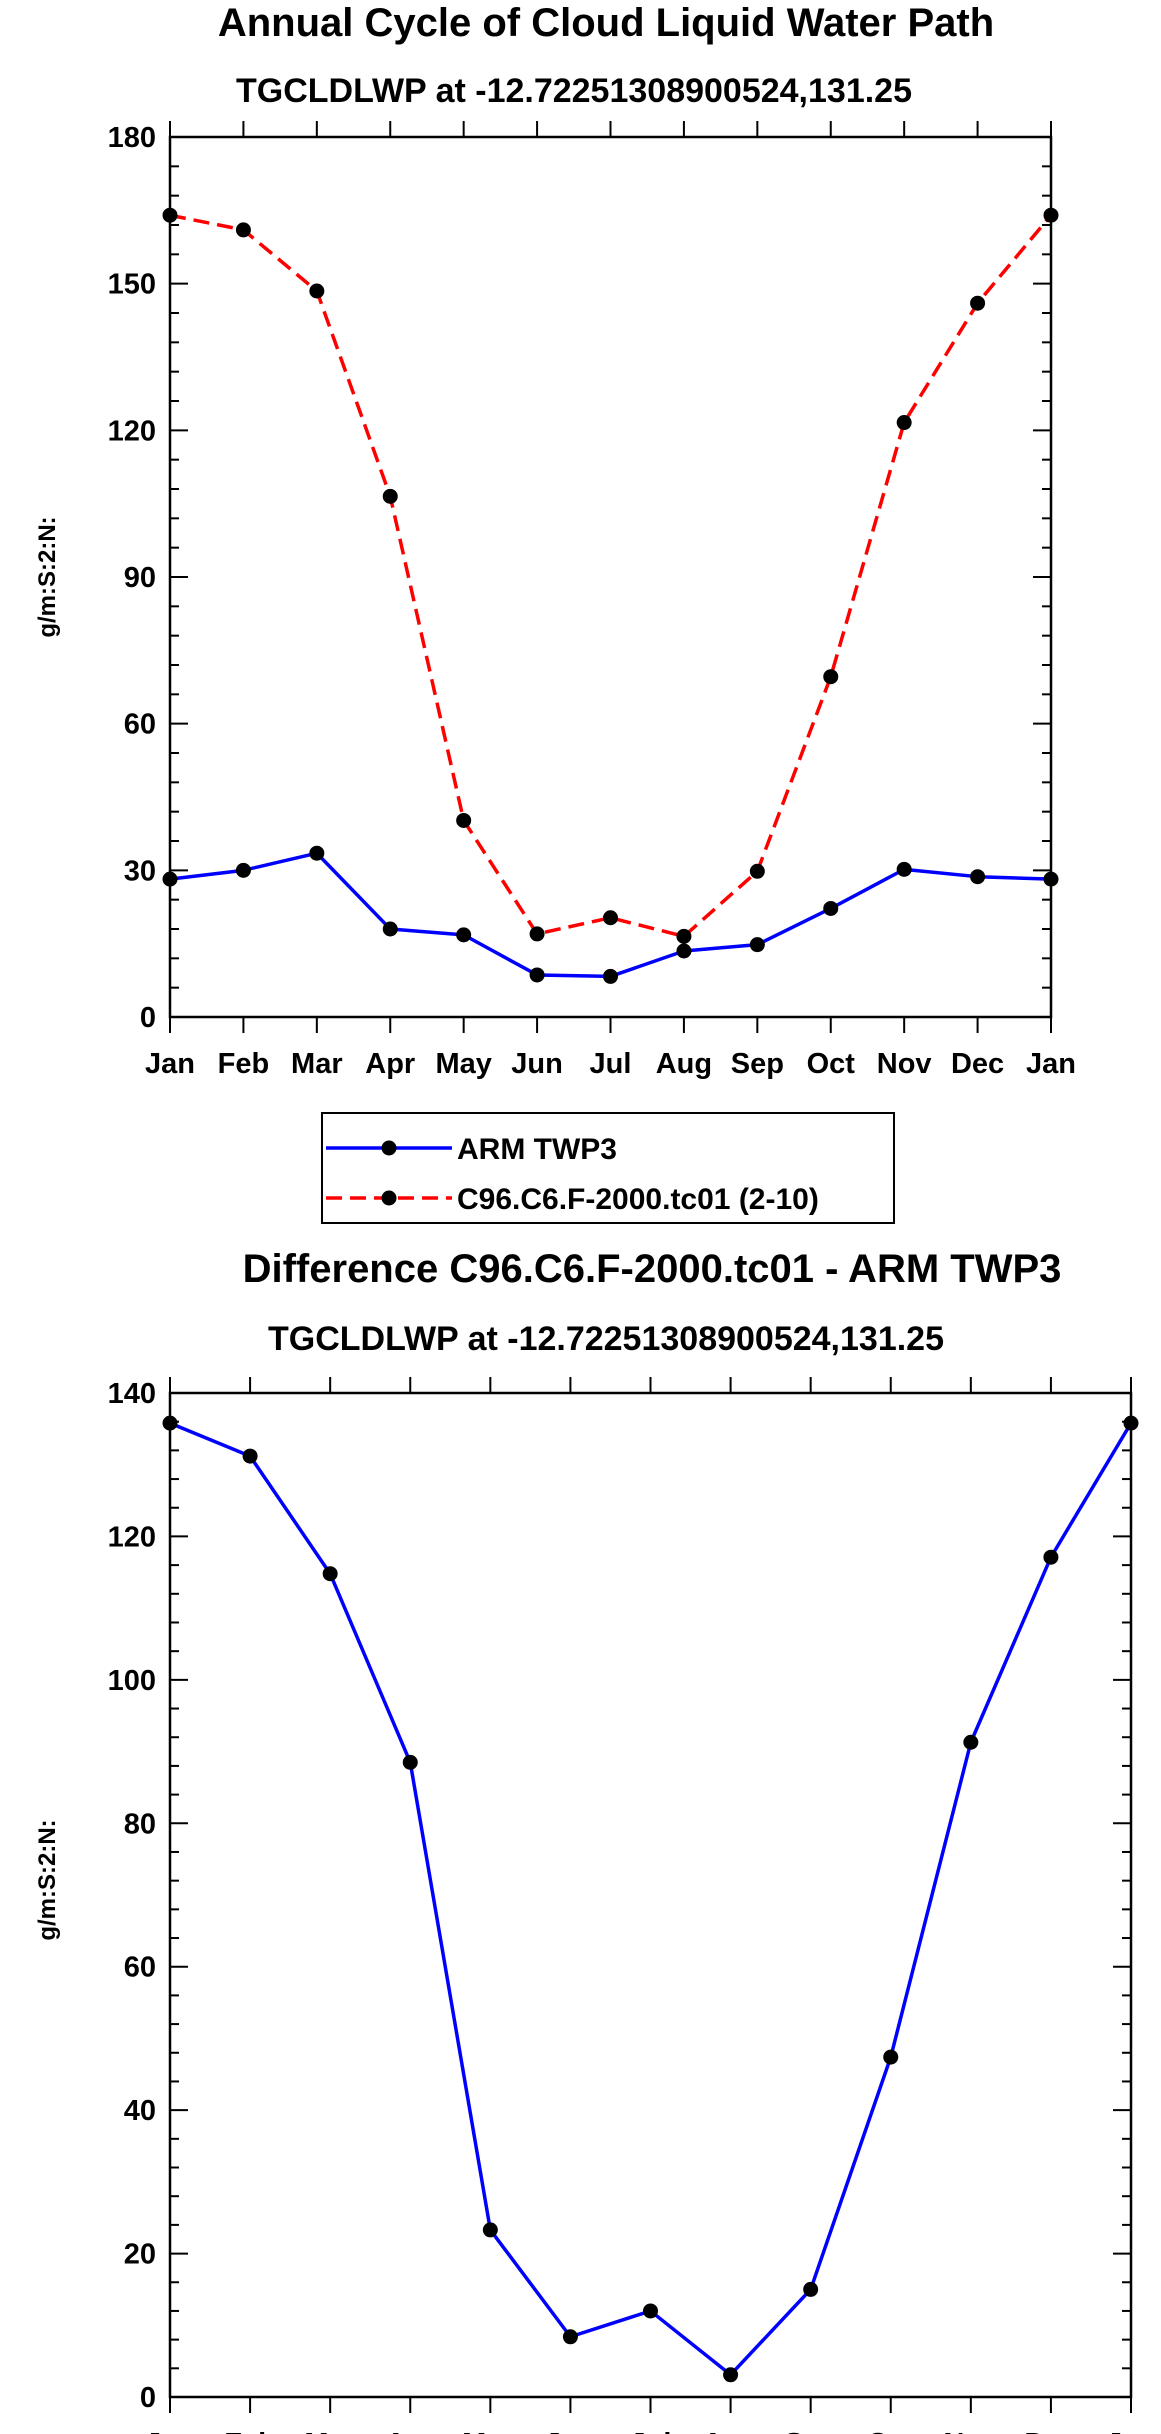 Image resolution: width=1161 pixels, height=2434 pixels. What do you see at coordinates (757, 1064) in the screenshot?
I see `chart1-x-tick-label: Sep` at bounding box center [757, 1064].